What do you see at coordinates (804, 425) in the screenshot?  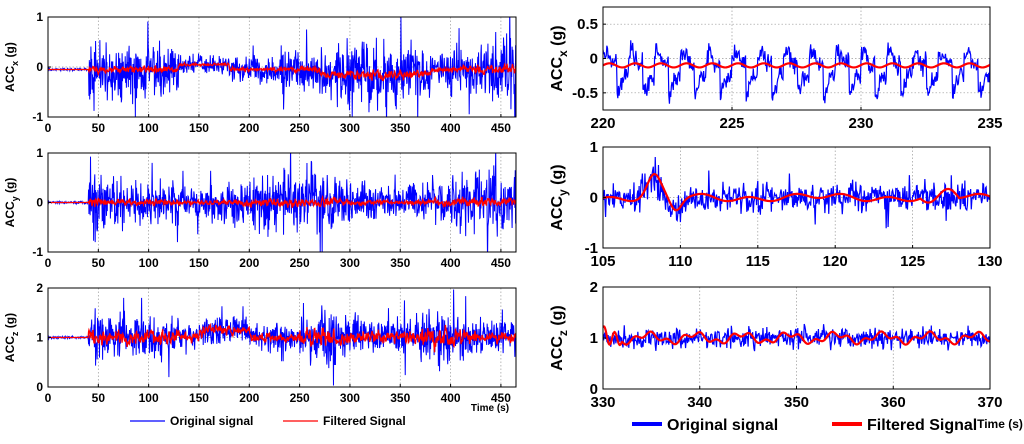 I see `legend-legend_right: Original signal Filtered Signal` at bounding box center [804, 425].